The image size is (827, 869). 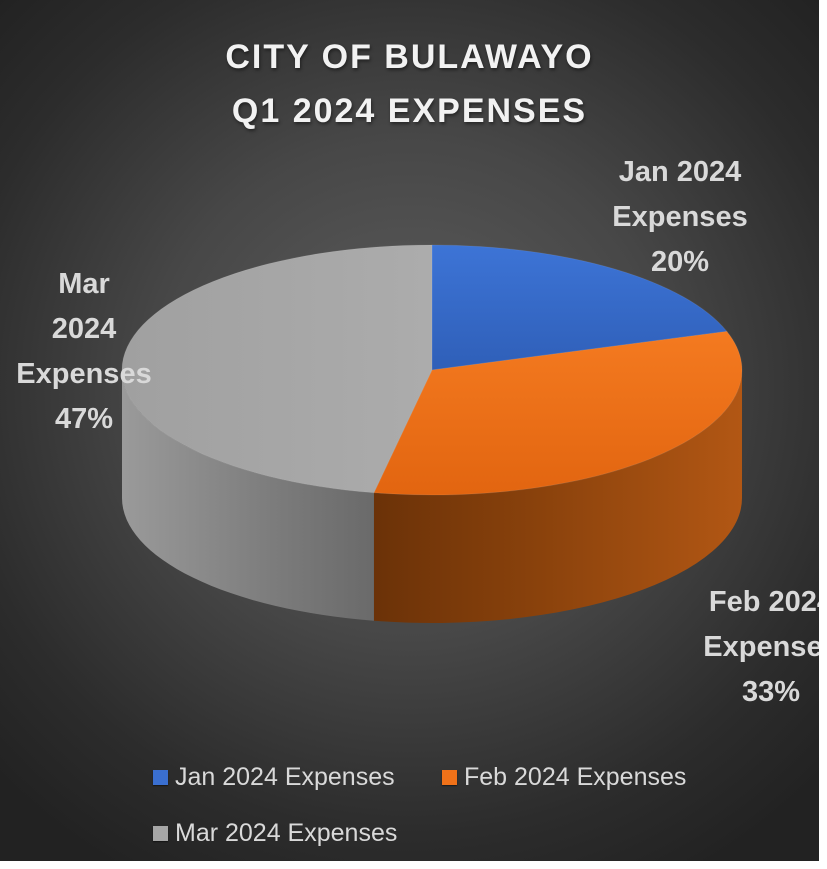 I want to click on pie-slice-side-mar, so click(x=247, y=495).